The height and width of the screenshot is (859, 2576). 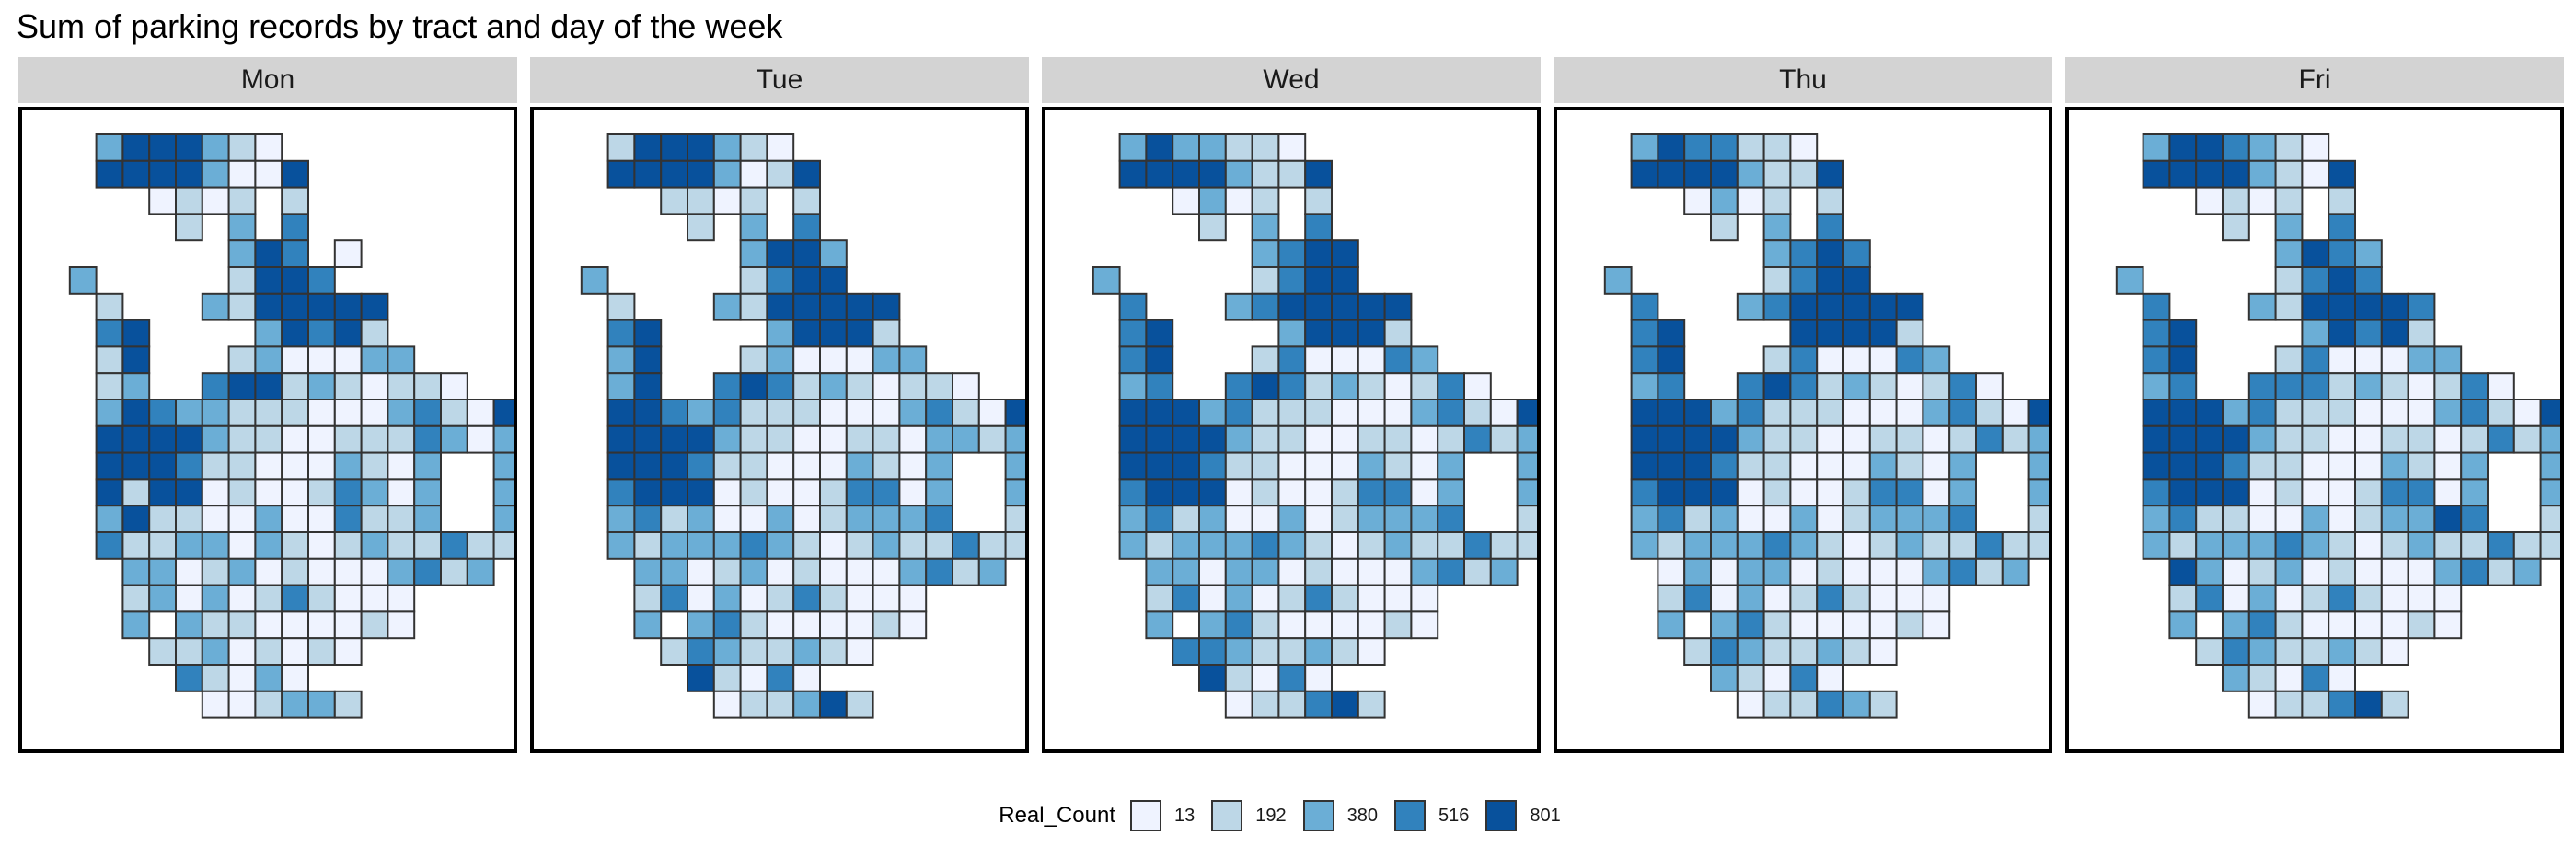 What do you see at coordinates (1432, 815) in the screenshot?
I see `legend-item: 516` at bounding box center [1432, 815].